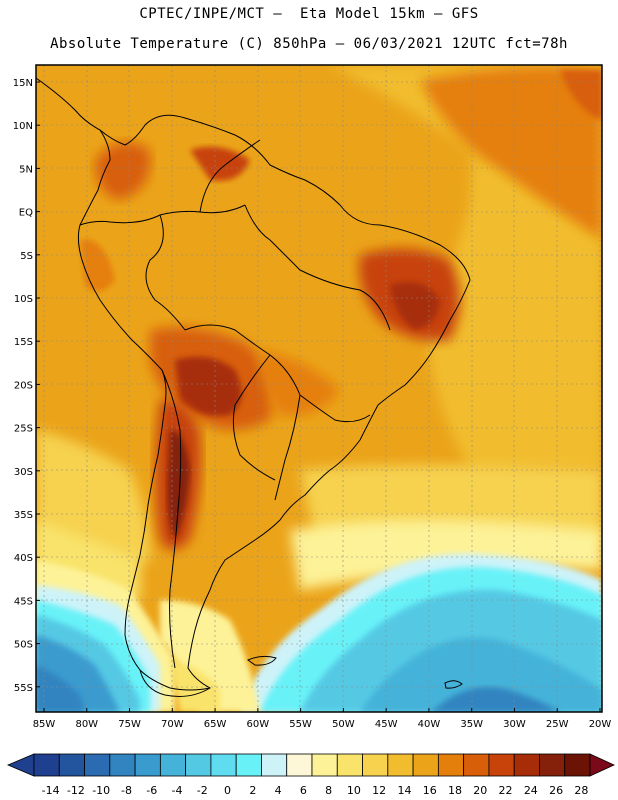  Describe the element at coordinates (343, 724) in the screenshot. I see `lon-label: 50W` at that location.